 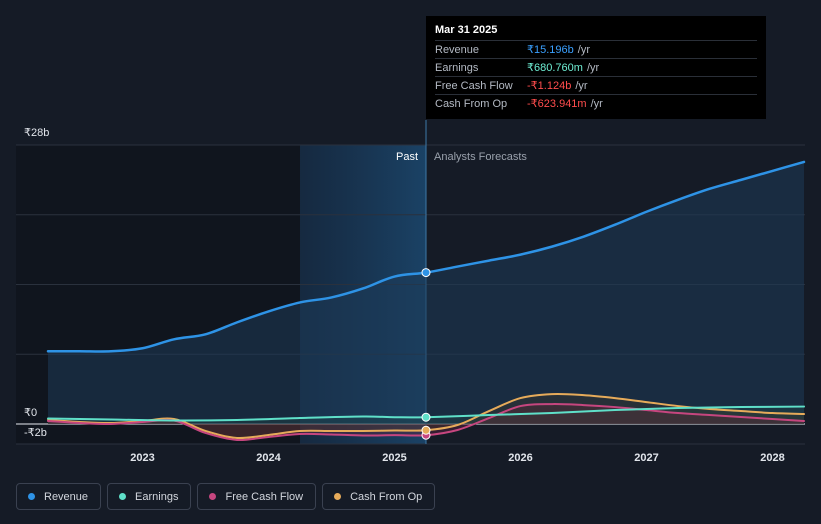 What do you see at coordinates (772, 458) in the screenshot?
I see `x-tick-label: 2028` at bounding box center [772, 458].